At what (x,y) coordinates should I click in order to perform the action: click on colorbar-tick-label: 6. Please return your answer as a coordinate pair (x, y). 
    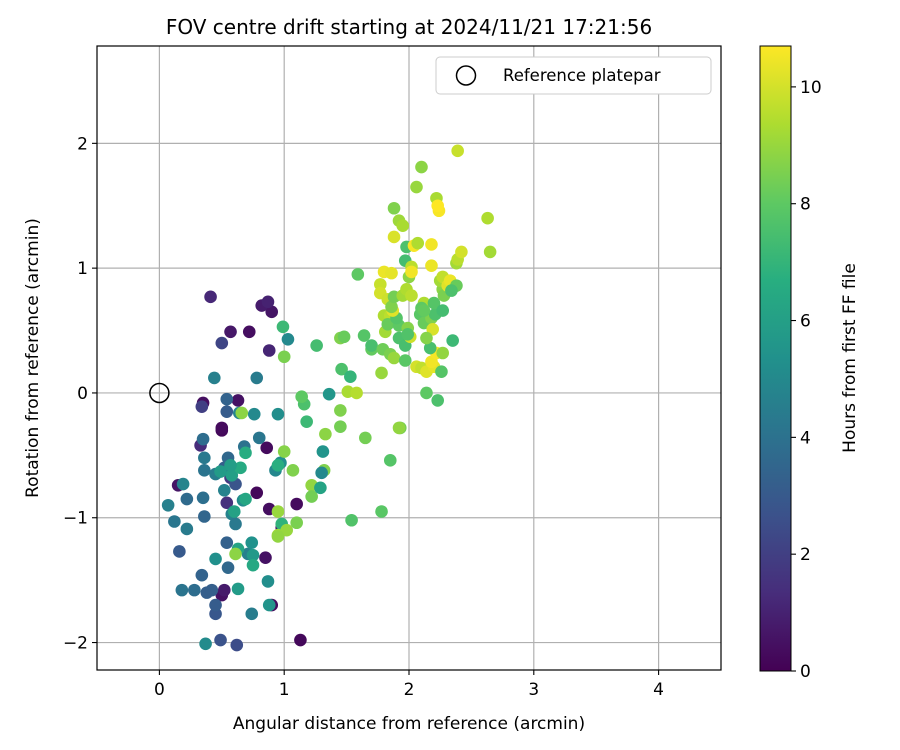
    Looking at the image, I should click on (805, 322).